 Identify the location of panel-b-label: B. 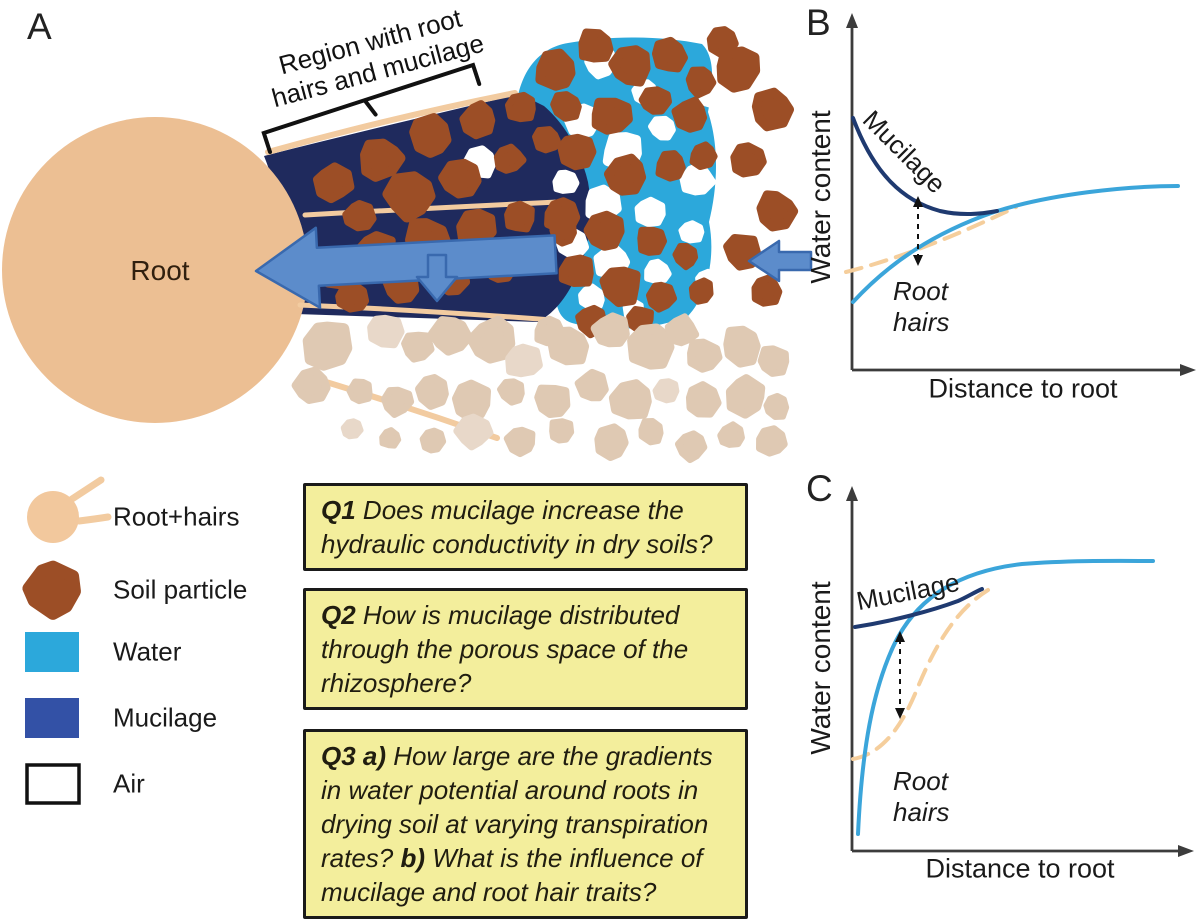
(818, 22).